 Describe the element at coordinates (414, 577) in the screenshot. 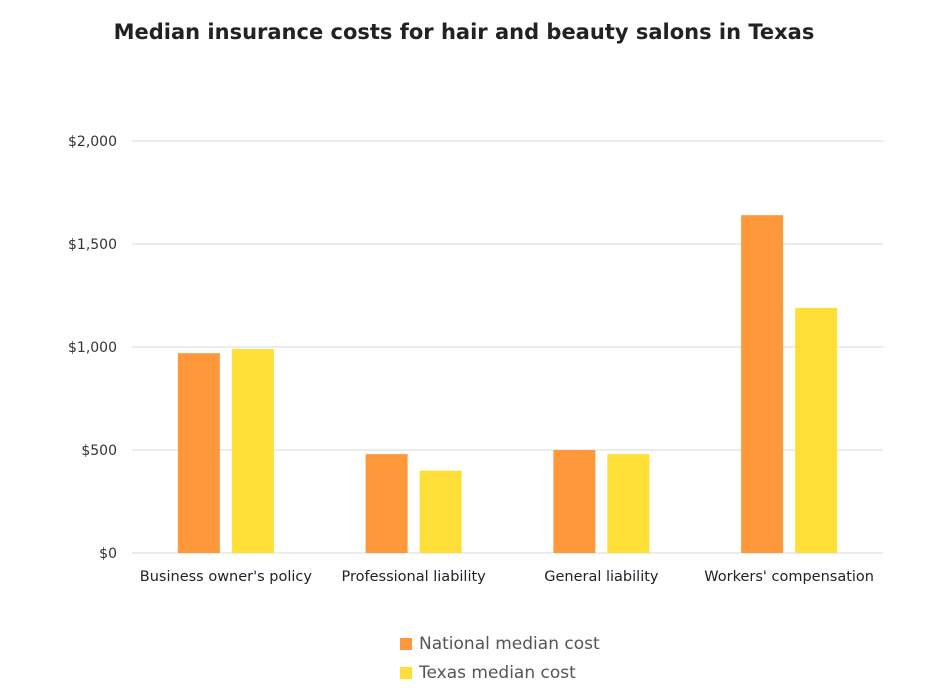

I see `x-tick-label: Professional liability` at that location.